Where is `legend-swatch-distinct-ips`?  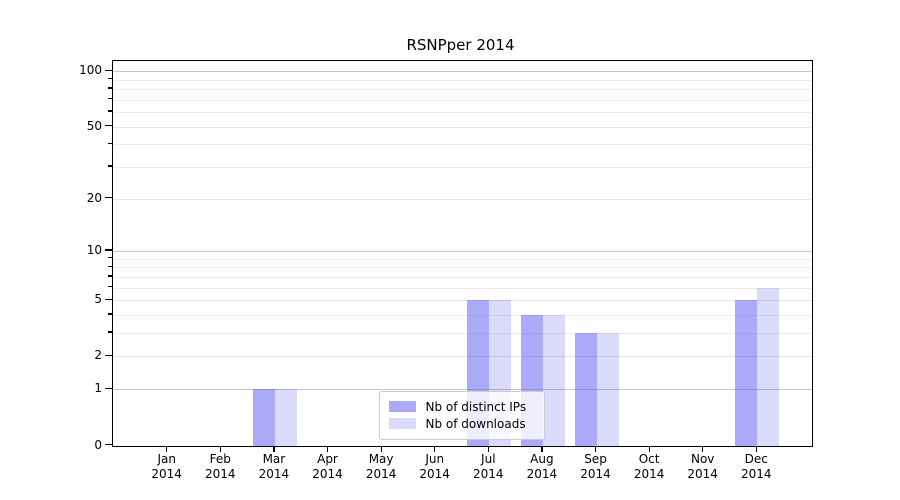
legend-swatch-distinct-ips is located at coordinates (402, 406).